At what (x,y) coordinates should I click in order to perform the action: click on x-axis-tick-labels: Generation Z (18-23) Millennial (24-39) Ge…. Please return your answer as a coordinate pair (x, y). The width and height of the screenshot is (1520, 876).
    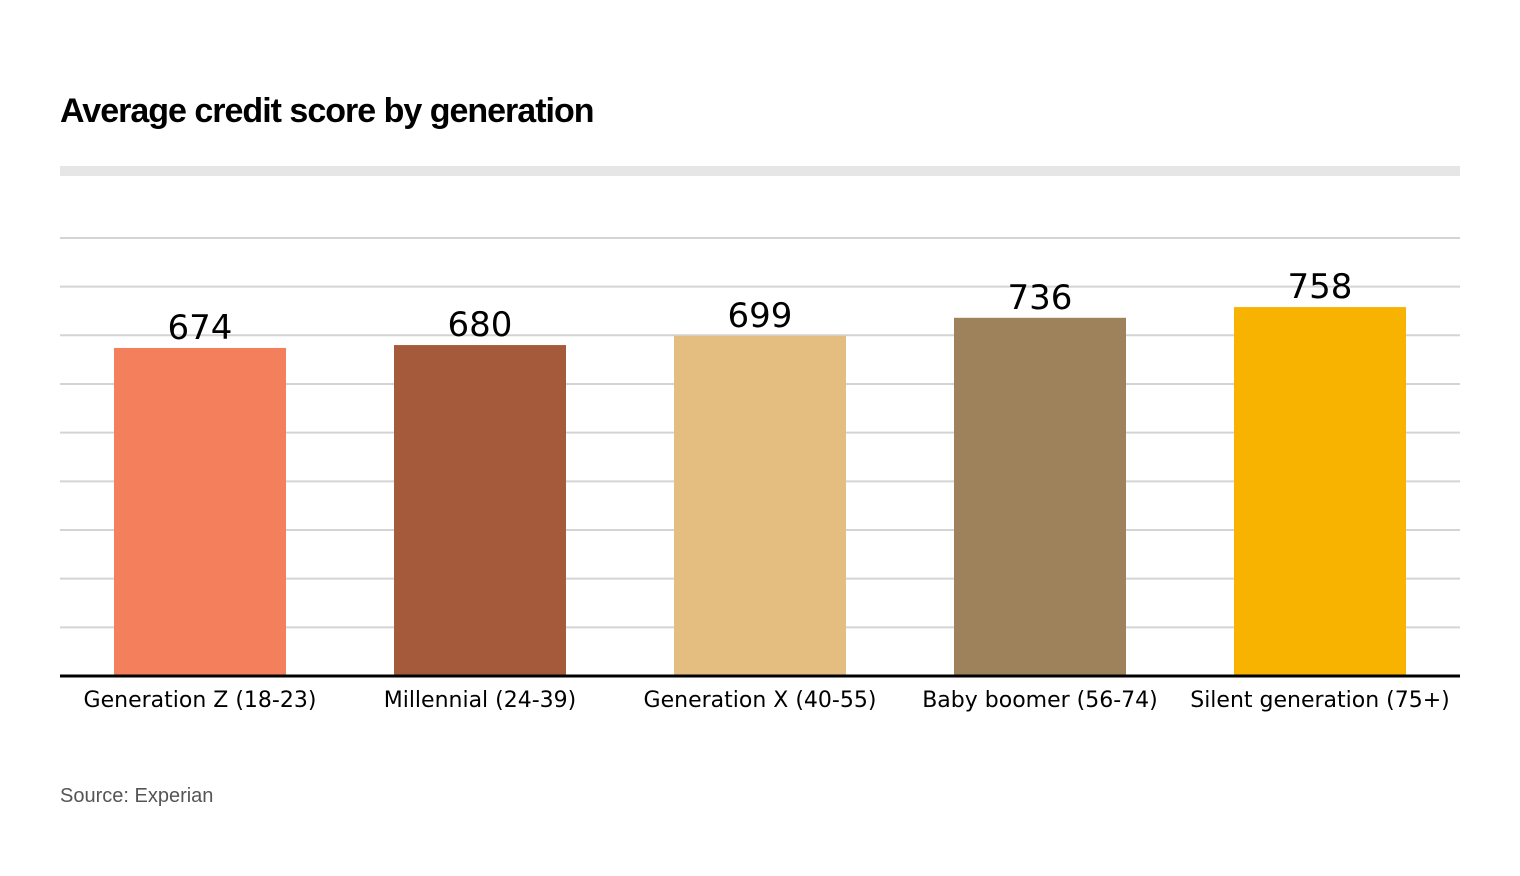
    Looking at the image, I should click on (767, 700).